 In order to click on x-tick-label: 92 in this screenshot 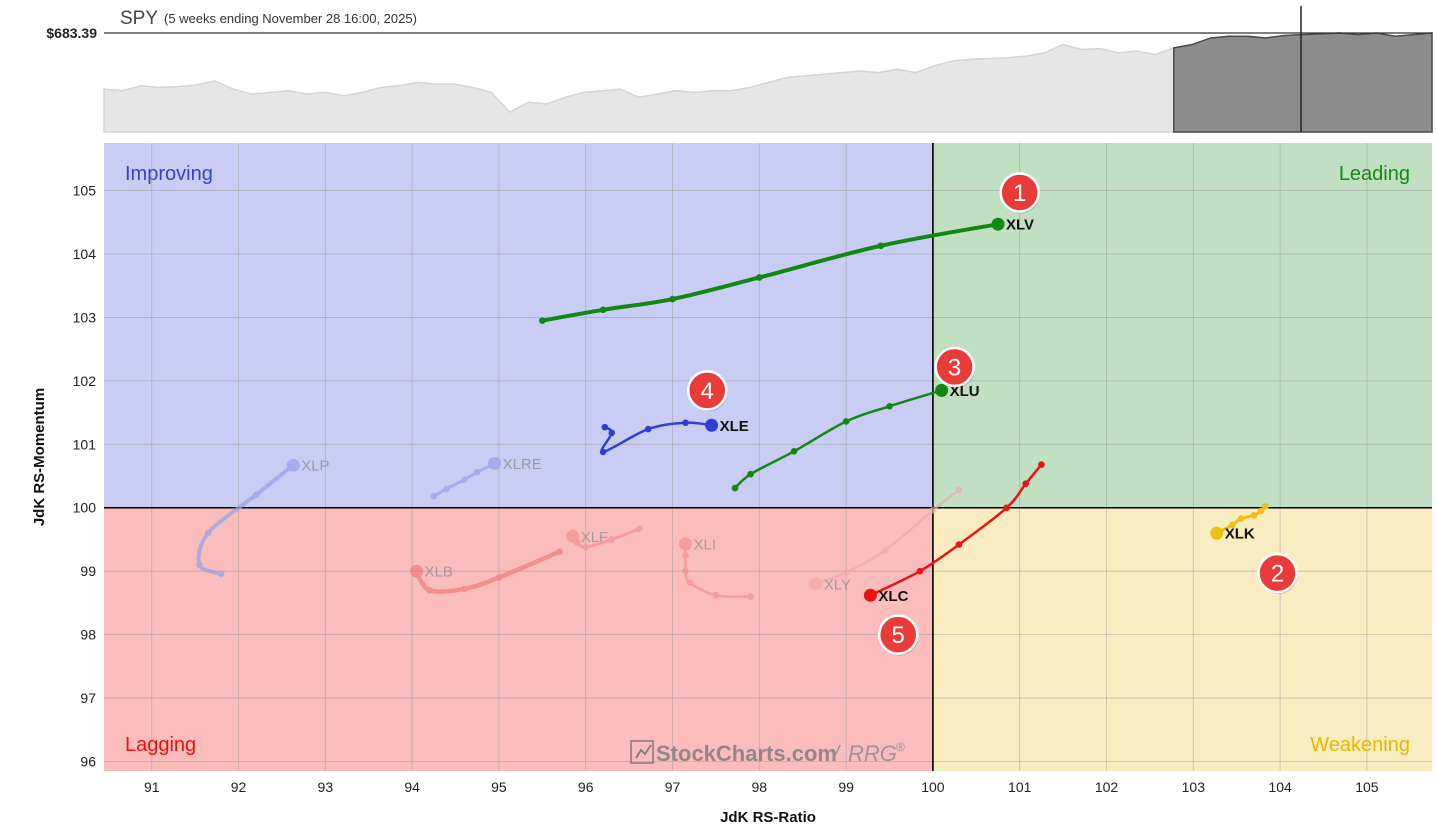, I will do `click(239, 787)`.